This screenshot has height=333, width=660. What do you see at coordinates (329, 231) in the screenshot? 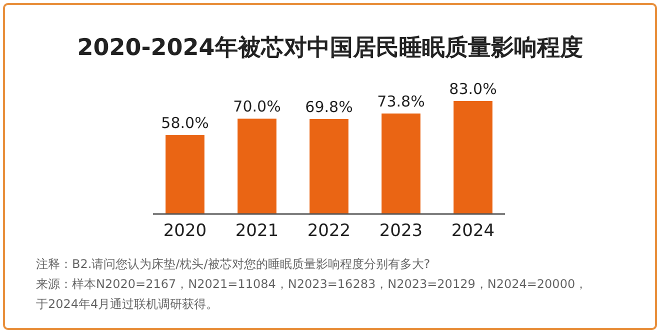
I see `x-tick-label: 2022` at bounding box center [329, 231].